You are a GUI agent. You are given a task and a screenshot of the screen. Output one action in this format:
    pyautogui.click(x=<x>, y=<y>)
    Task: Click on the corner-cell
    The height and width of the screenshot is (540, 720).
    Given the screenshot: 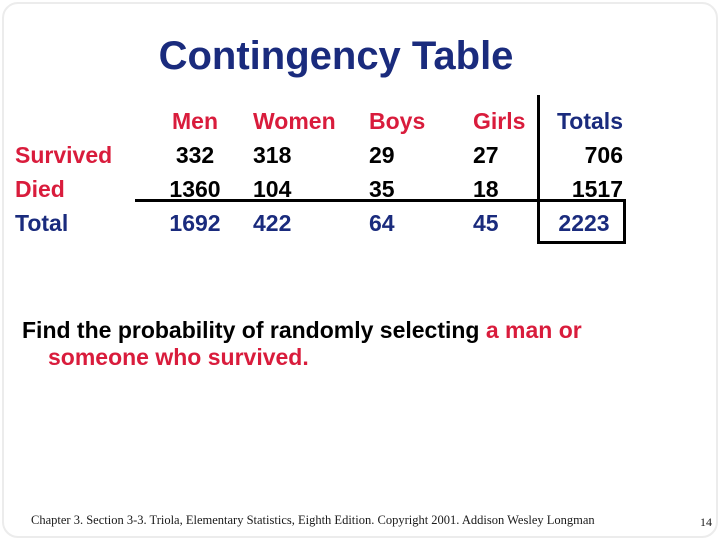 What is the action you would take?
    pyautogui.click(x=76, y=121)
    